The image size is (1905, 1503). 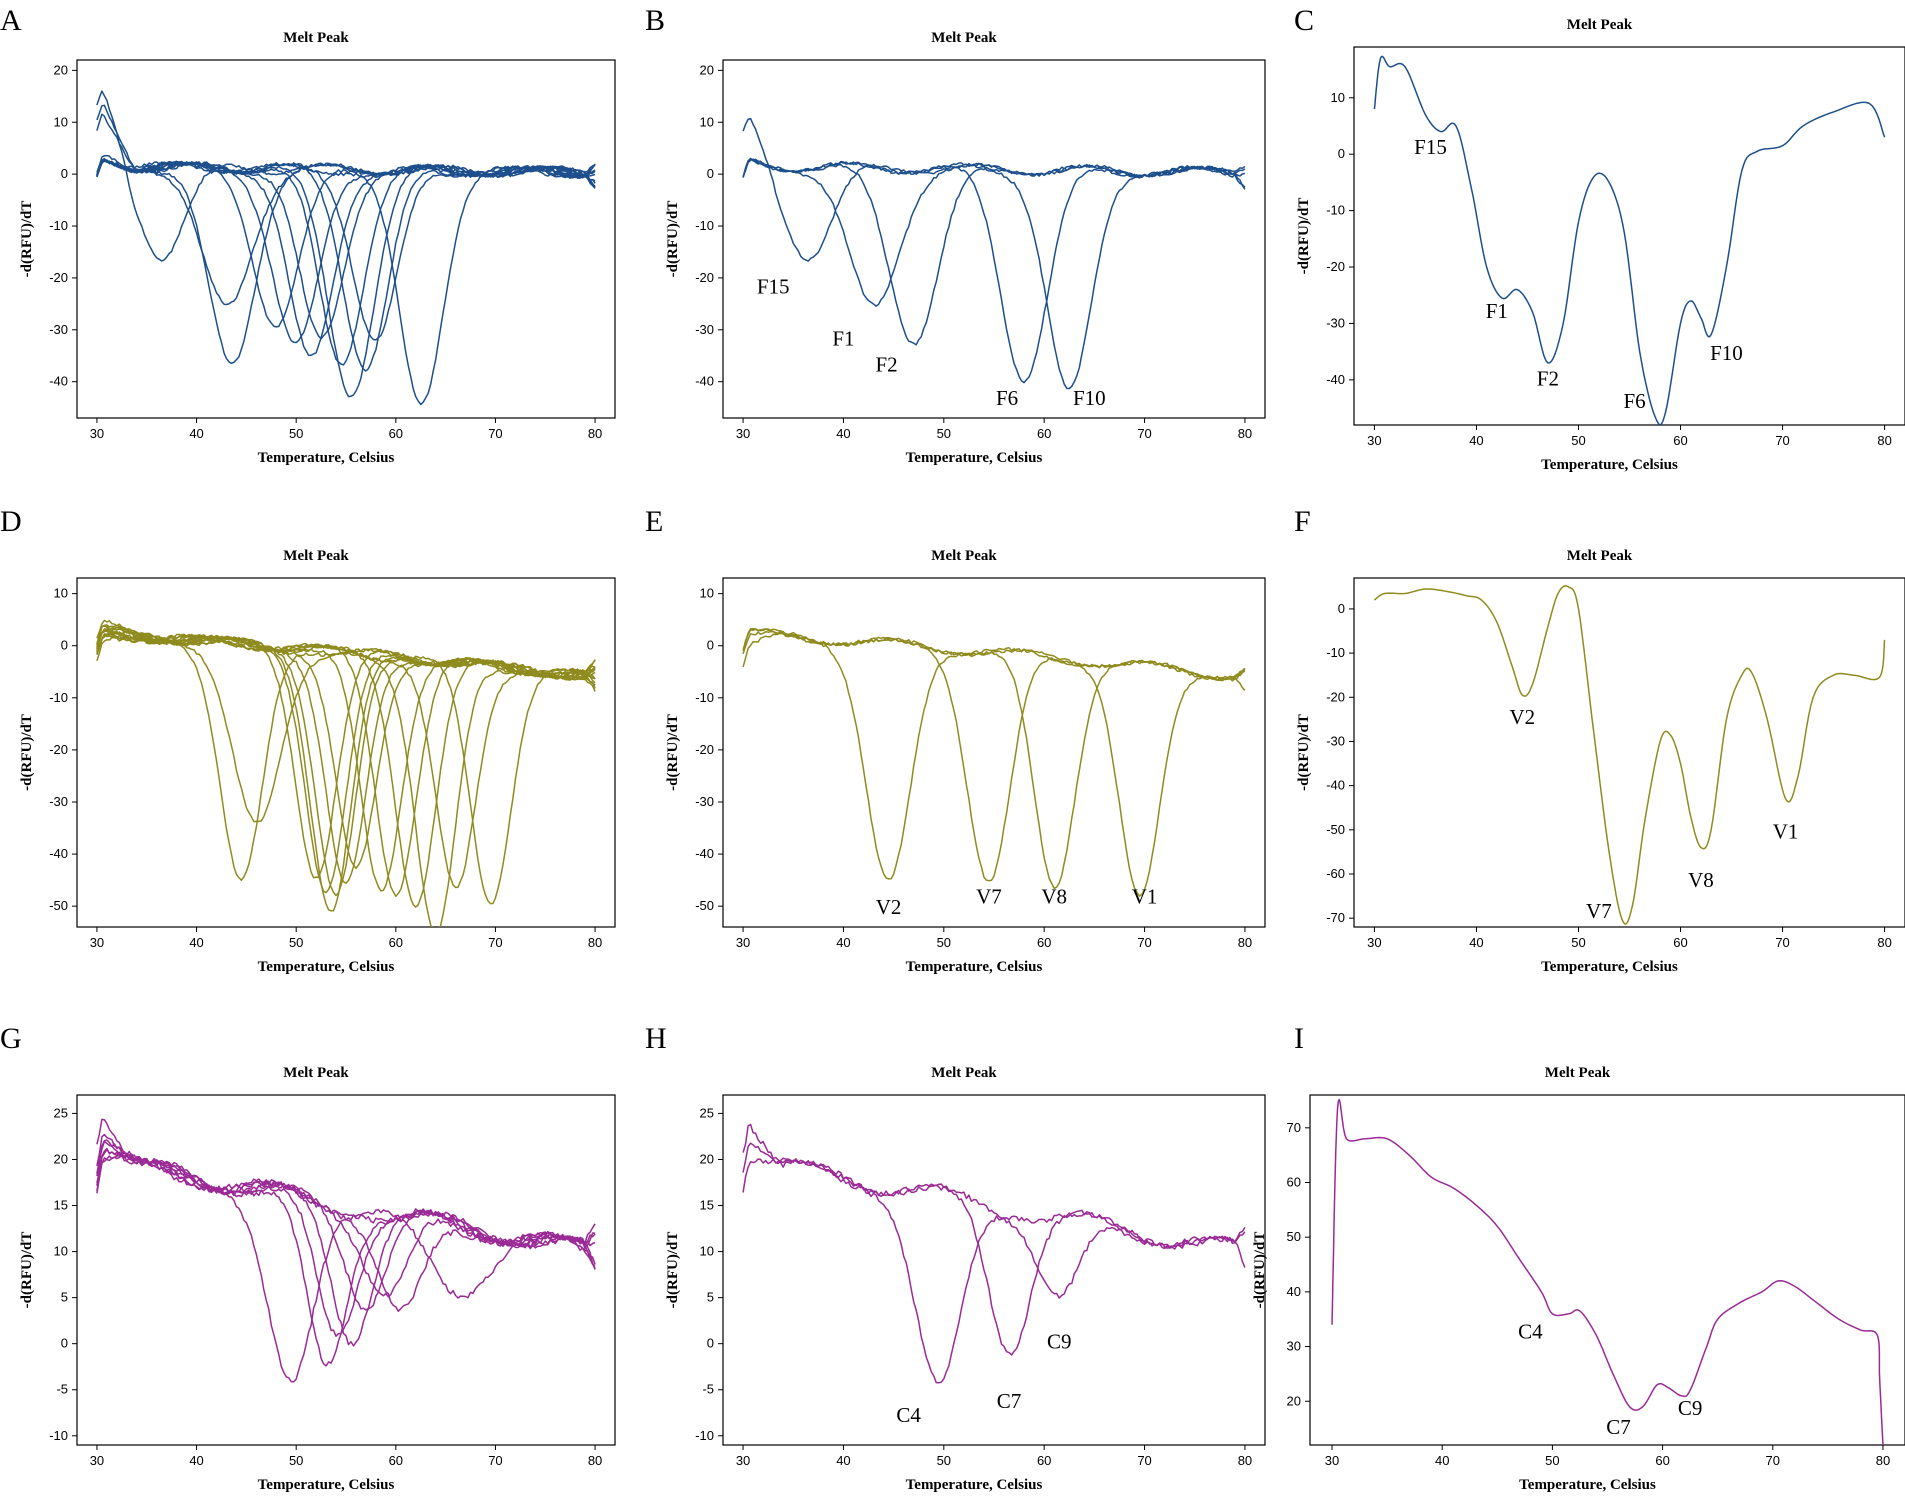 I want to click on peak-annotation: V2, so click(x=889, y=907).